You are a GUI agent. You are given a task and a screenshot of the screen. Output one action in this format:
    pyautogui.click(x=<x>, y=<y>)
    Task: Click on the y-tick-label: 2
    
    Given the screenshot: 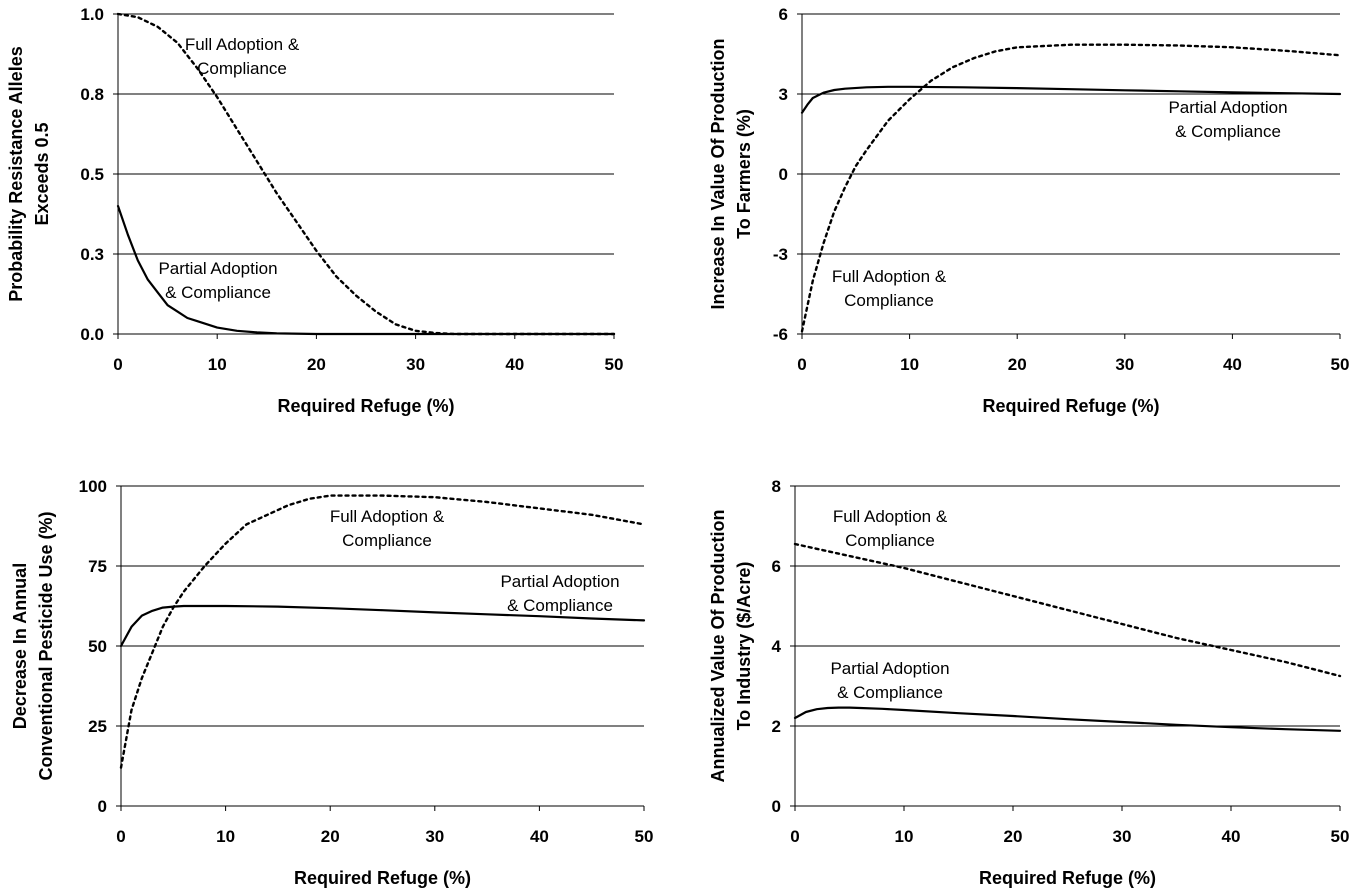 What is the action you would take?
    pyautogui.click(x=776, y=726)
    